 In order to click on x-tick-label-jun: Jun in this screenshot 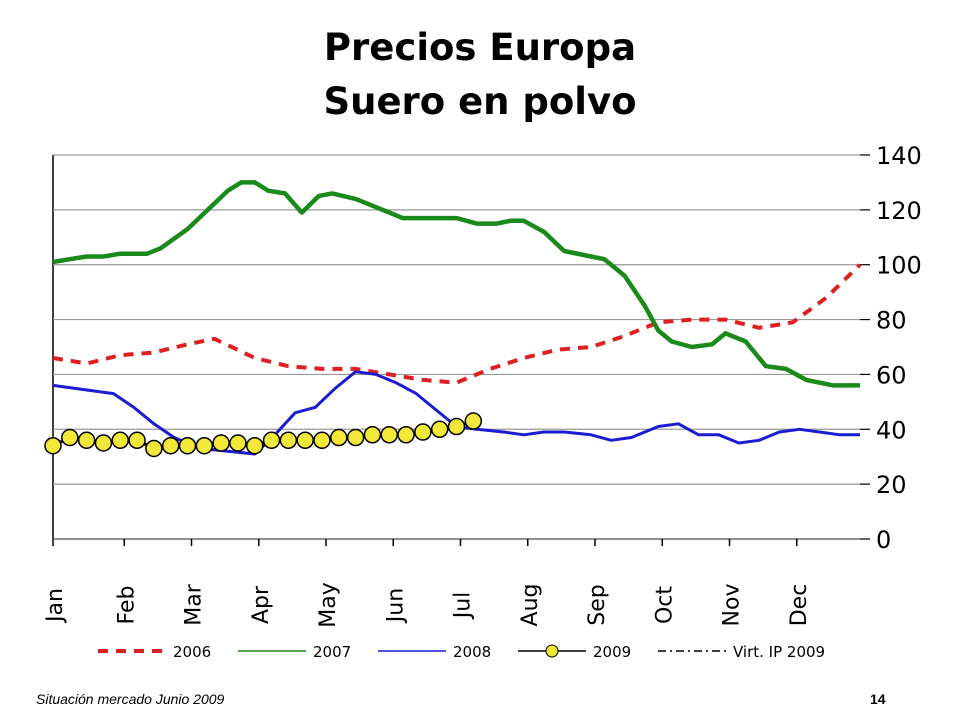, I will do `click(395, 606)`.